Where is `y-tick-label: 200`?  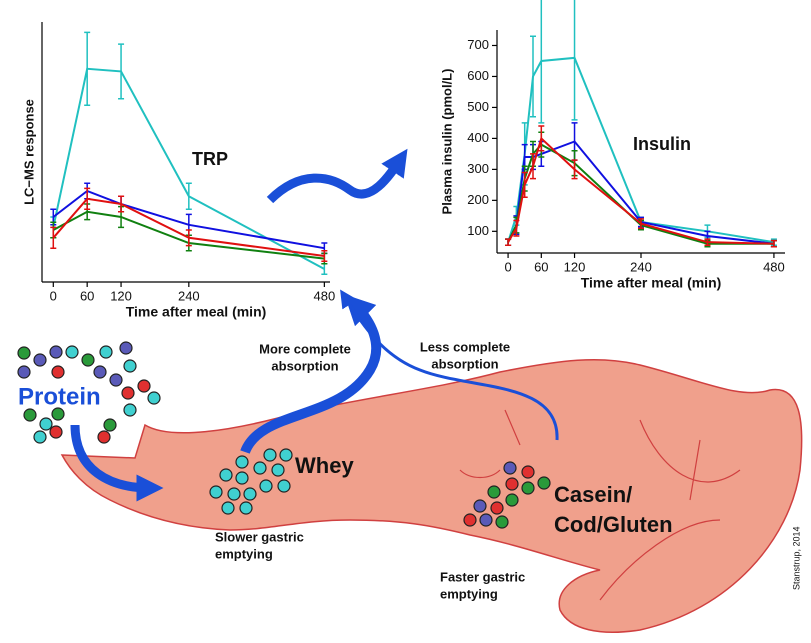
y-tick-label: 200 is located at coordinates (478, 199).